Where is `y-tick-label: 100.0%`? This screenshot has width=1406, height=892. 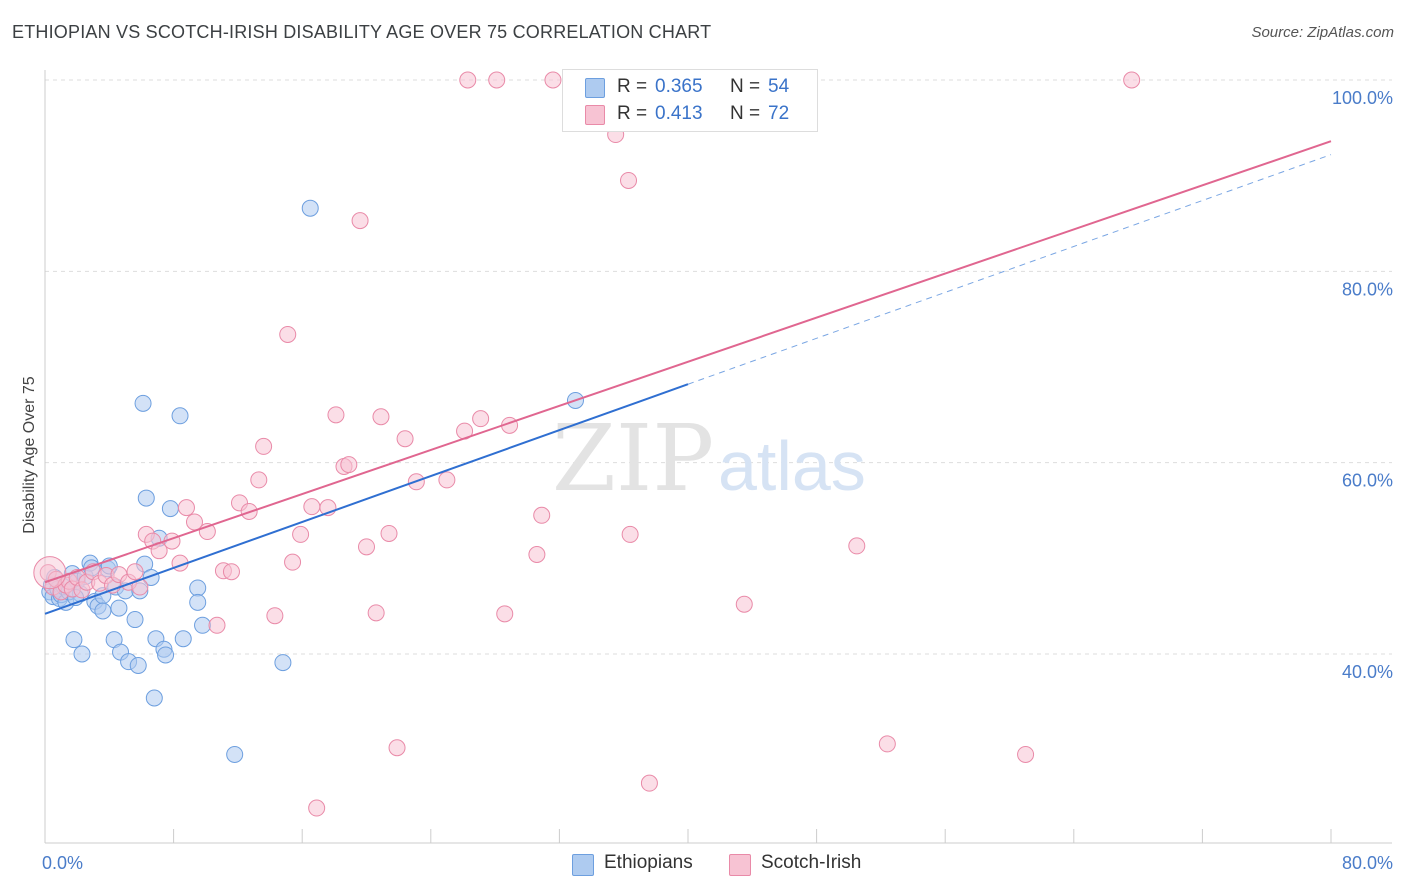 y-tick-label: 100.0% is located at coordinates (1362, 98).